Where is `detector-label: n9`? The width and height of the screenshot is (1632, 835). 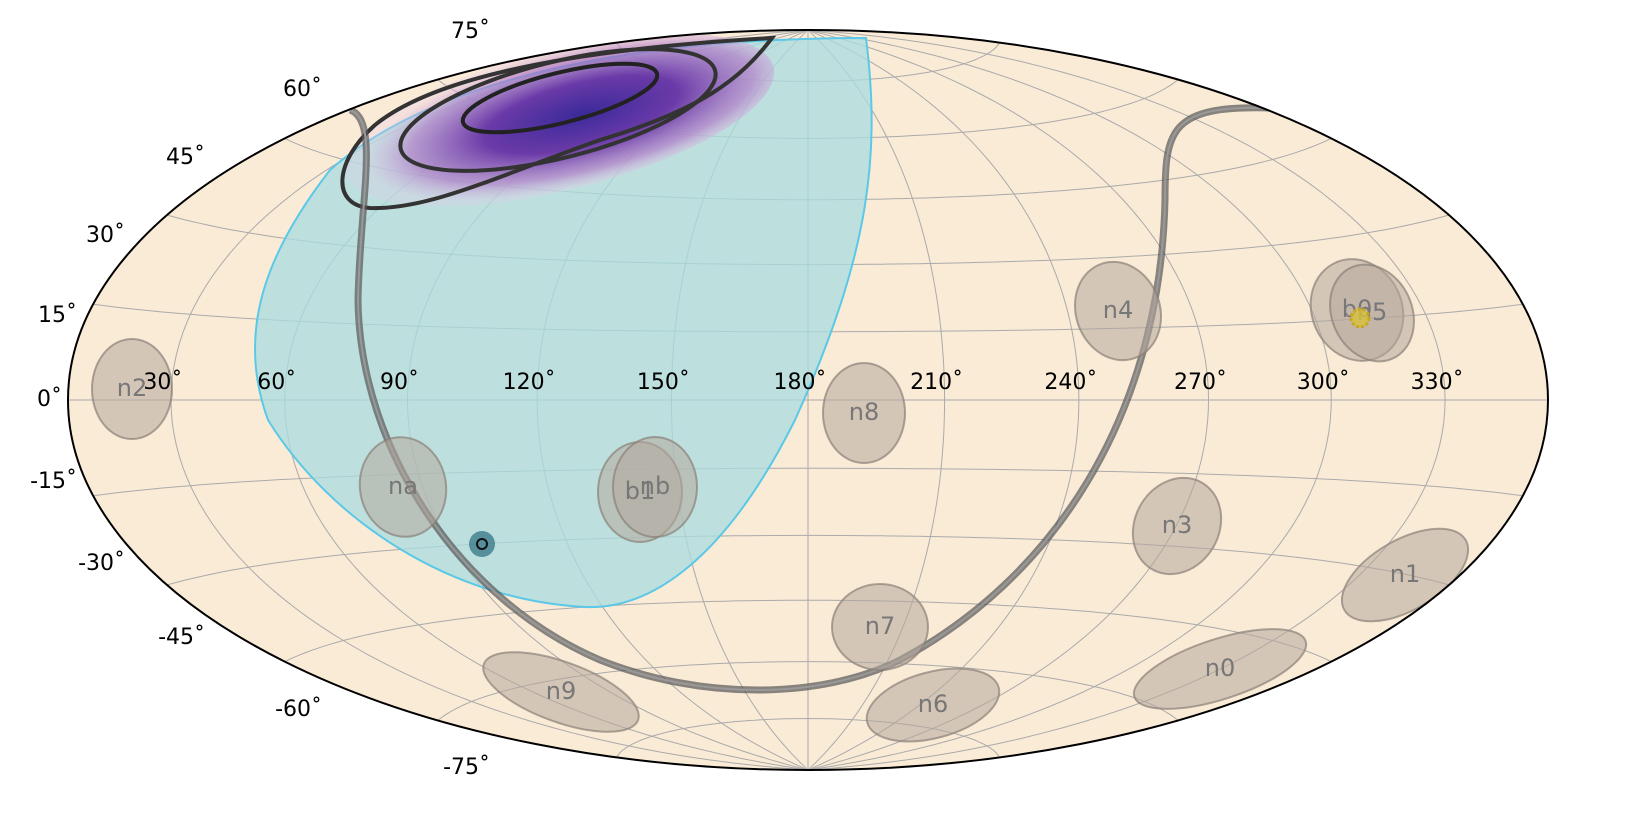
detector-label: n9 is located at coordinates (561, 691).